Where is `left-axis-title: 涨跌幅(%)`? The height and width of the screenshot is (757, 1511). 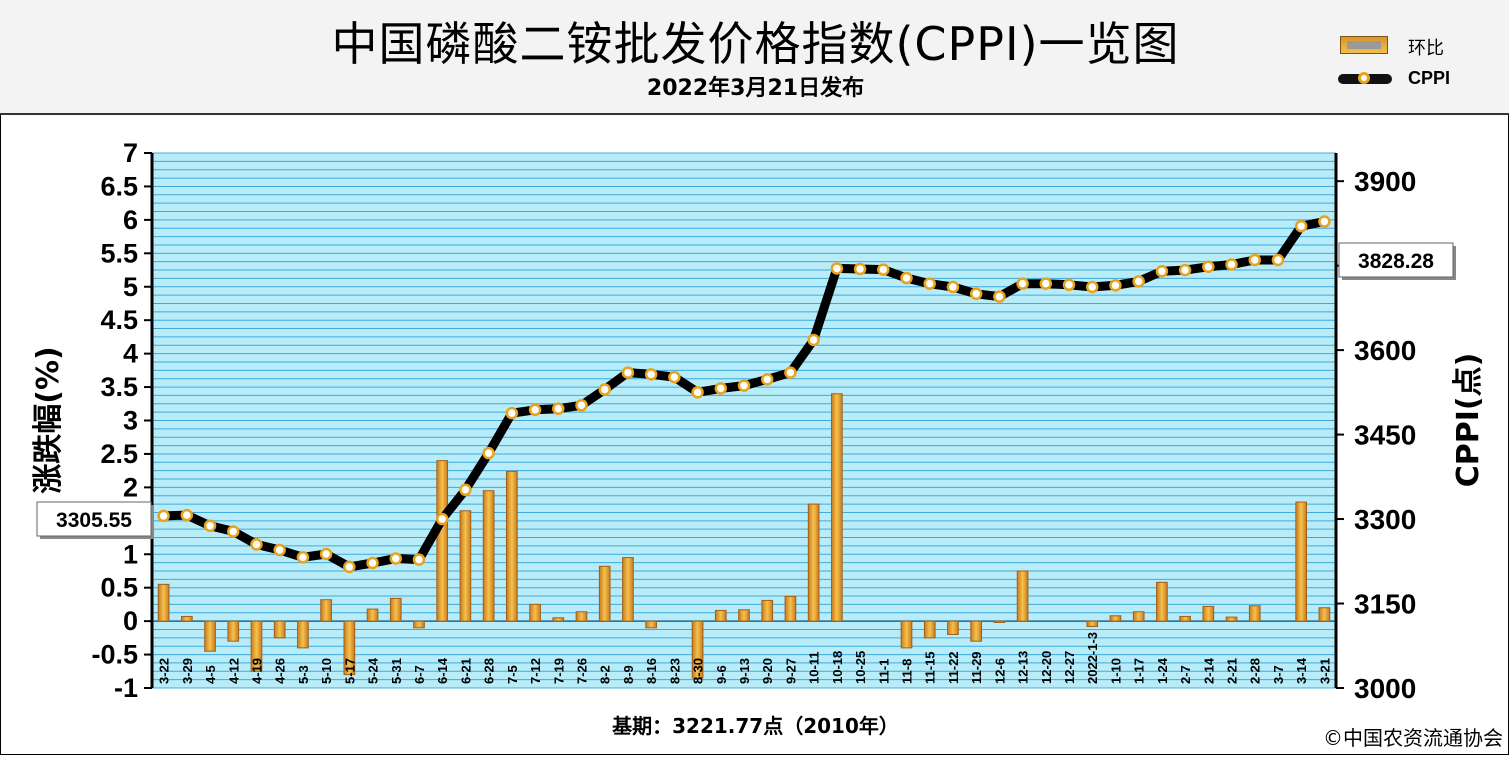
left-axis-title: 涨跌幅(%) is located at coordinates (48, 419).